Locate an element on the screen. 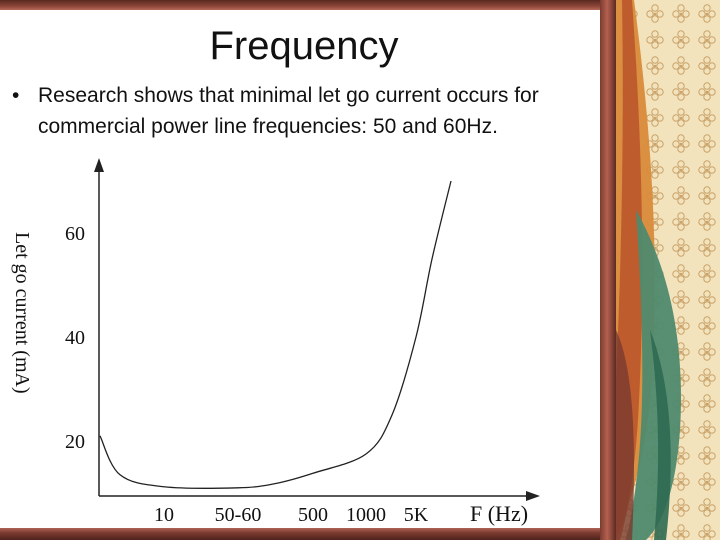 This screenshot has height=540, width=720. x-axis-label: F (Hz) is located at coordinates (499, 513).